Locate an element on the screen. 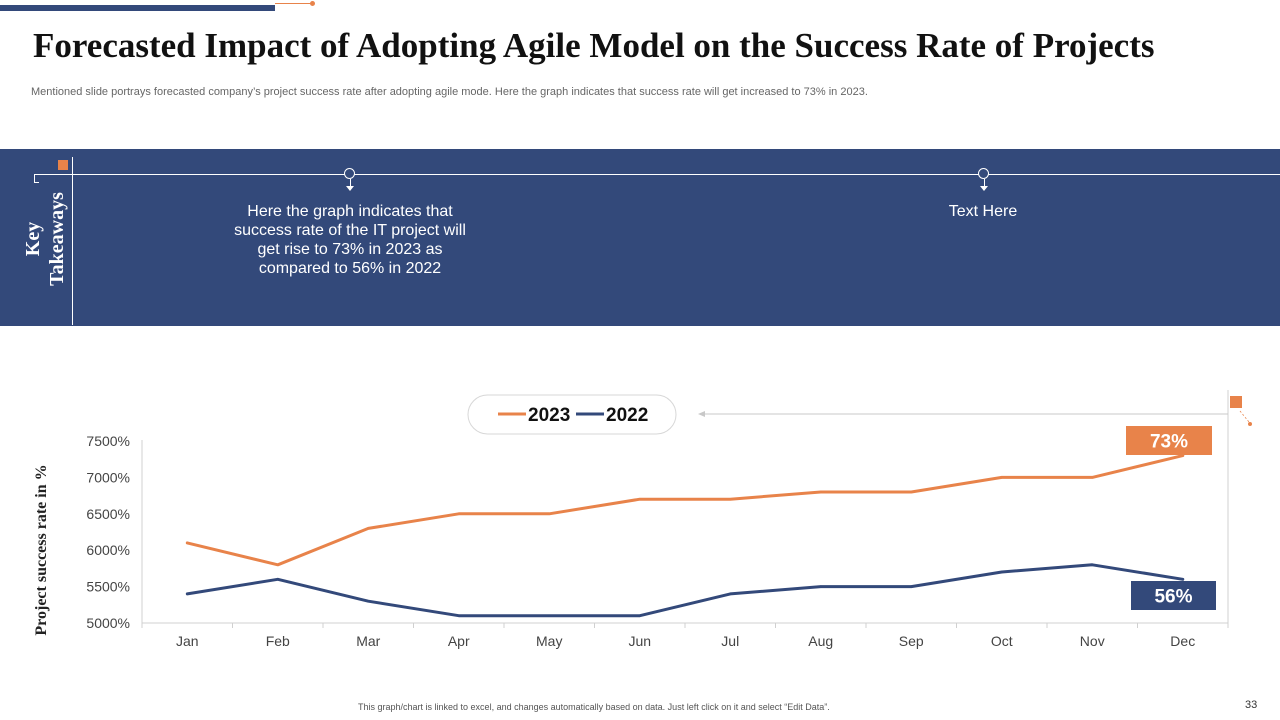  x-tick-label: Jun is located at coordinates (639, 641).